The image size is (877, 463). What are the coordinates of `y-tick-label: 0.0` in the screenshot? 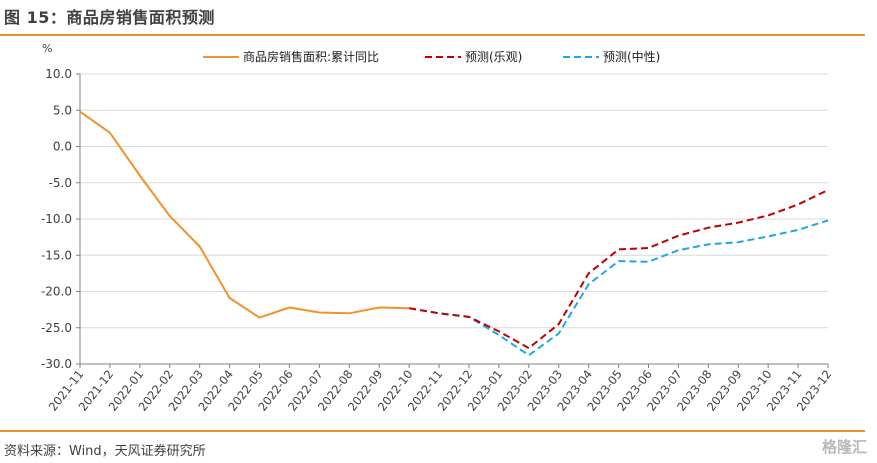 It's located at (62, 147).